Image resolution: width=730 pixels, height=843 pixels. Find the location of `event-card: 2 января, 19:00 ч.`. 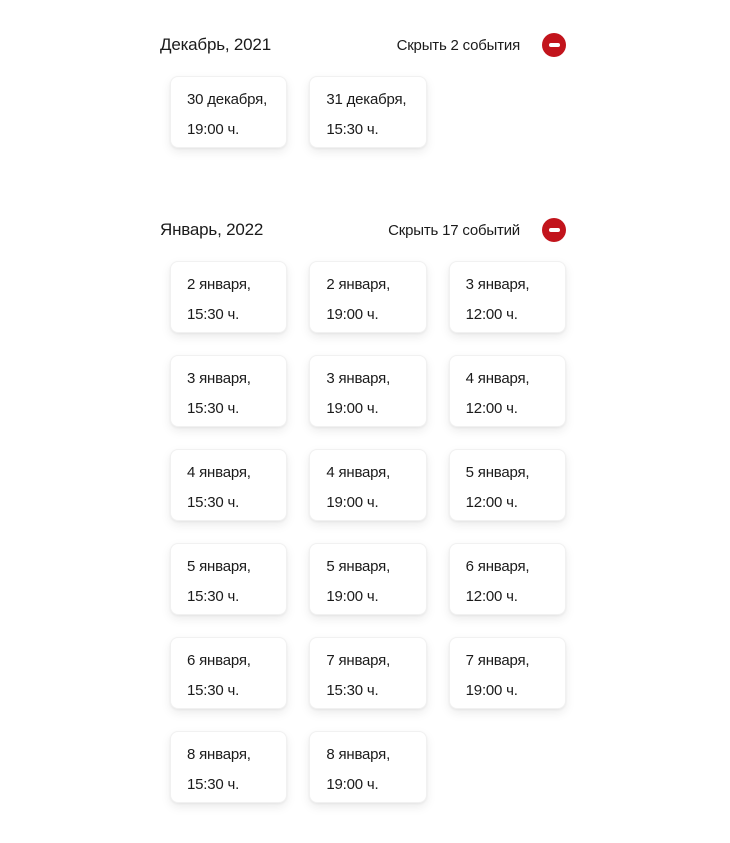

event-card: 2 января, 19:00 ч. is located at coordinates (368, 297).